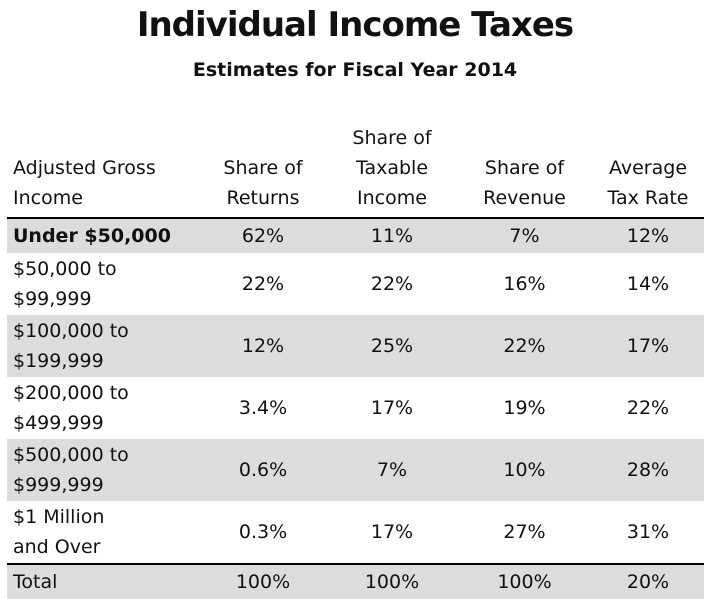 Image resolution: width=710 pixels, height=599 pixels. What do you see at coordinates (263, 408) in the screenshot?
I see `share-of-returns-cell: 3.4%` at bounding box center [263, 408].